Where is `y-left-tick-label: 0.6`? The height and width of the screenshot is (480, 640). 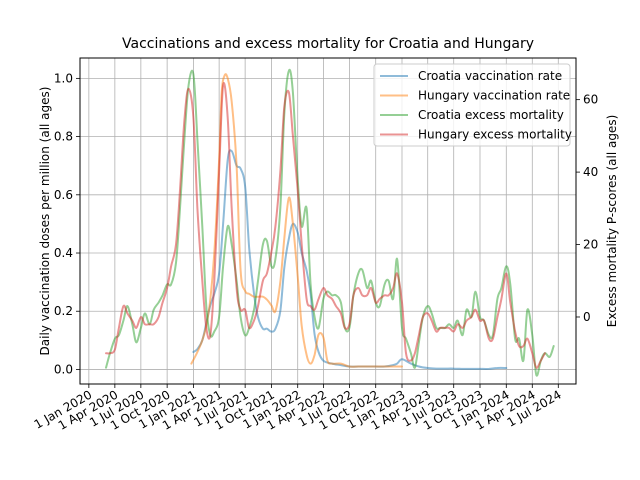 y-left-tick-label: 0.6 is located at coordinates (63, 195).